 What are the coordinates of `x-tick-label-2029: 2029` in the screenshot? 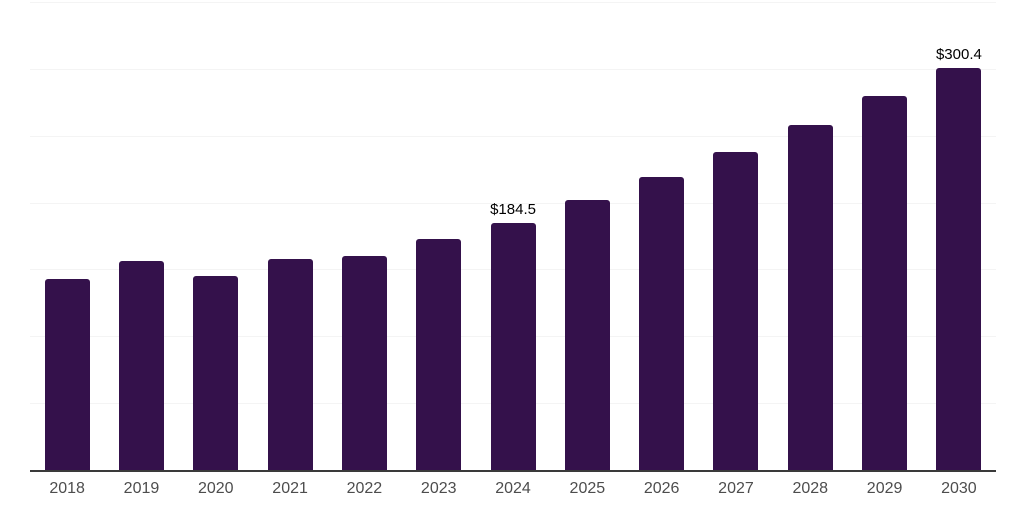 It's located at (884, 488).